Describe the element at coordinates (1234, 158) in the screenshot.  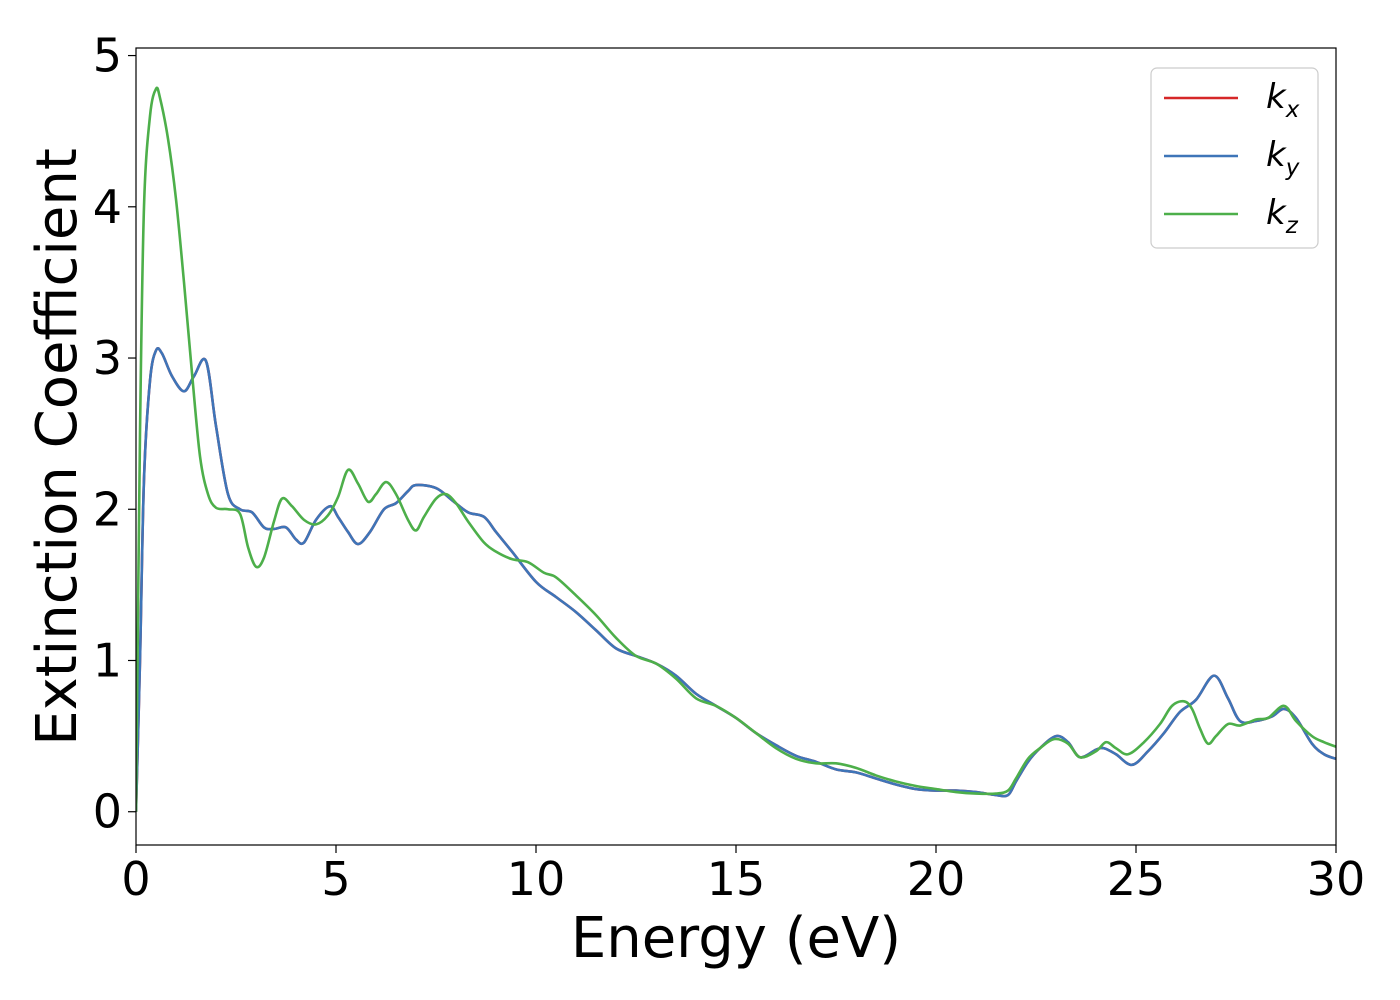
I see `legend-frame` at that location.